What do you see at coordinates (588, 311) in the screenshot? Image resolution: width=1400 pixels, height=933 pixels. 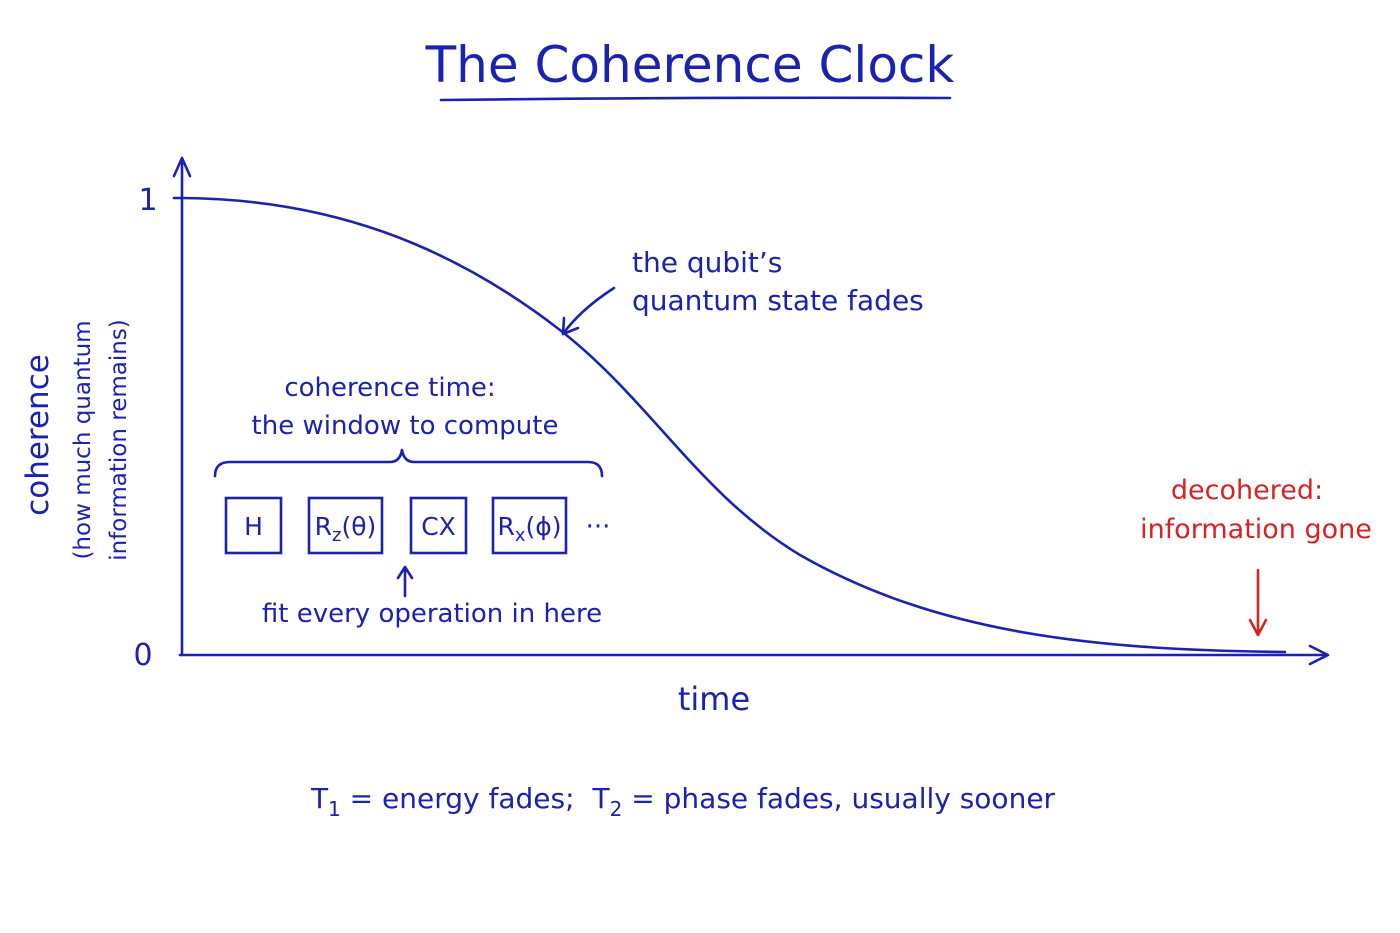 I see `fade-arrow` at bounding box center [588, 311].